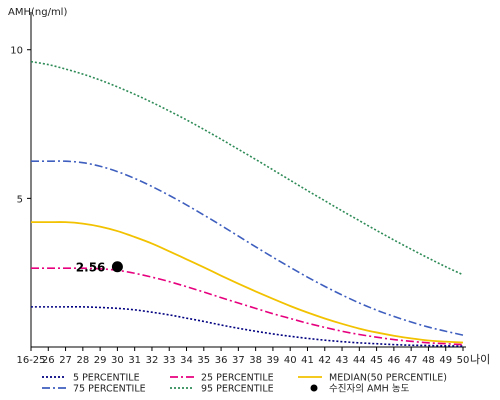 The image size is (500, 400). I want to click on x-tick-label: 35, so click(203, 360).